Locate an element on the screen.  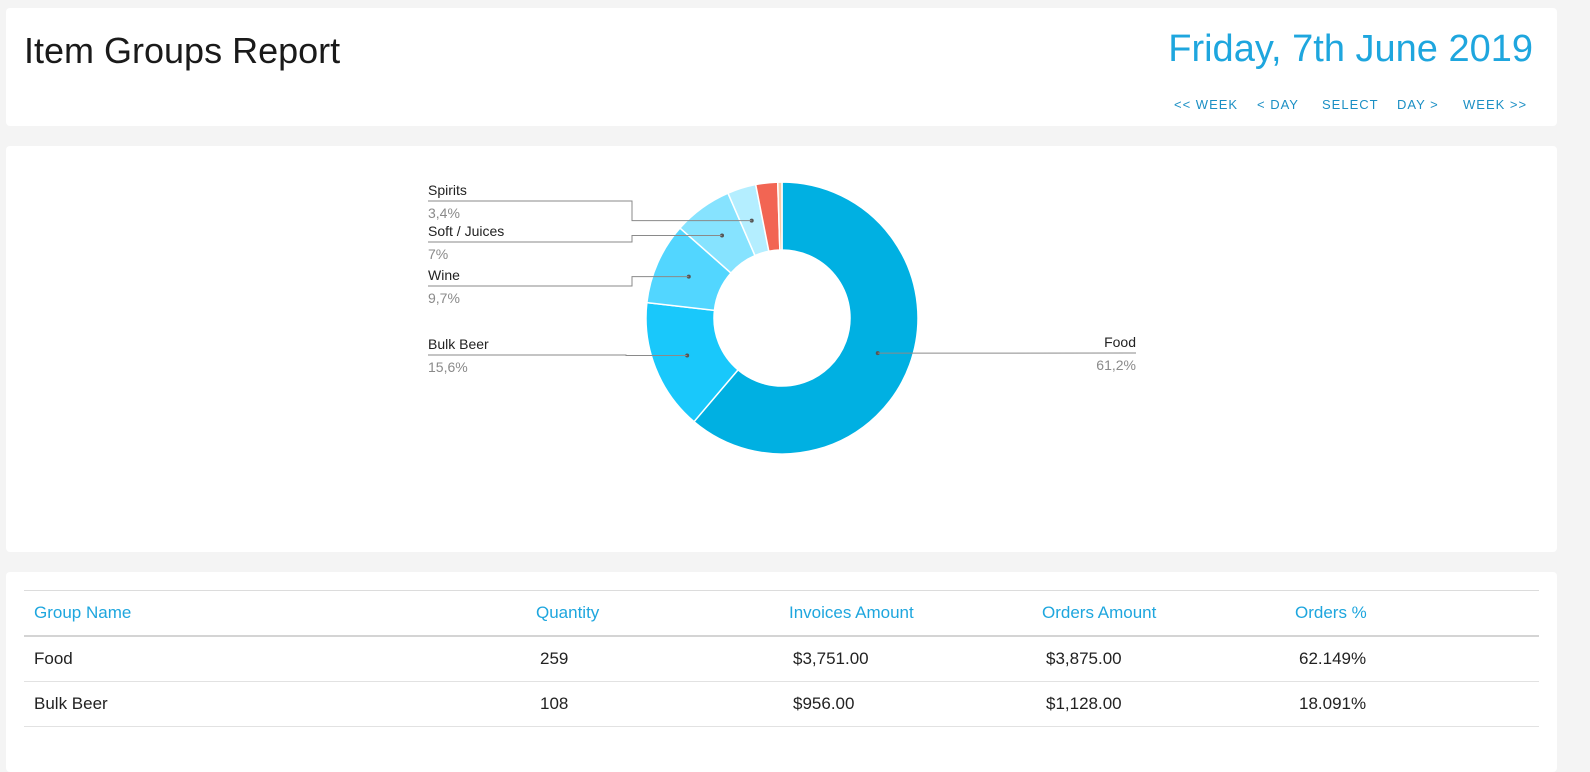
slice-percent-spirits: 3,4% is located at coordinates (444, 213).